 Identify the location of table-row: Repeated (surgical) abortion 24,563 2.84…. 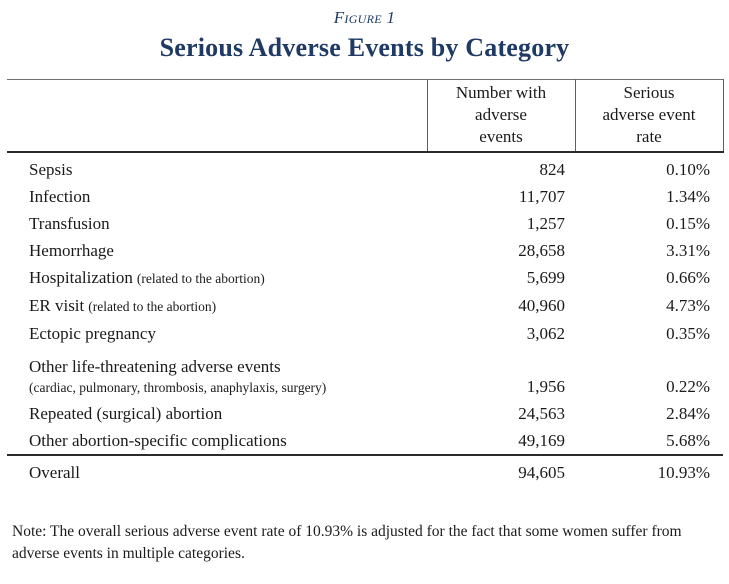
(365, 413).